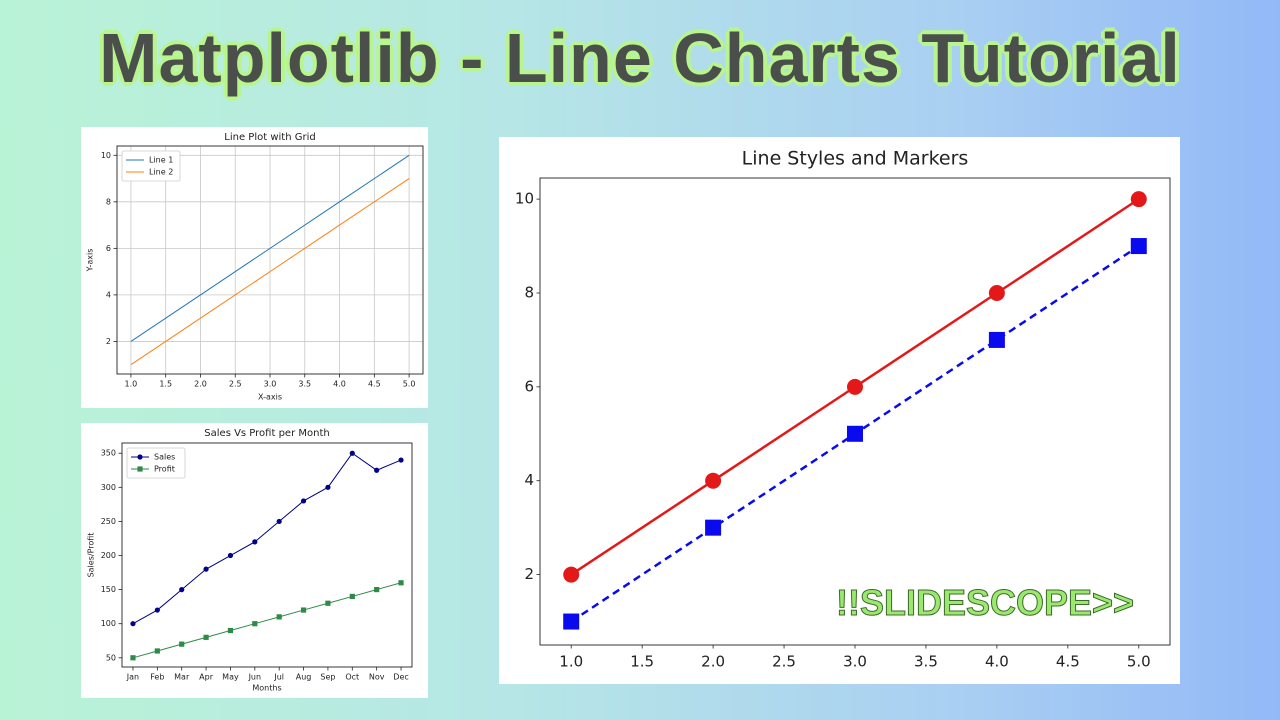 Image resolution: width=1280 pixels, height=720 pixels. I want to click on x-tick-label: Apr, so click(206, 677).